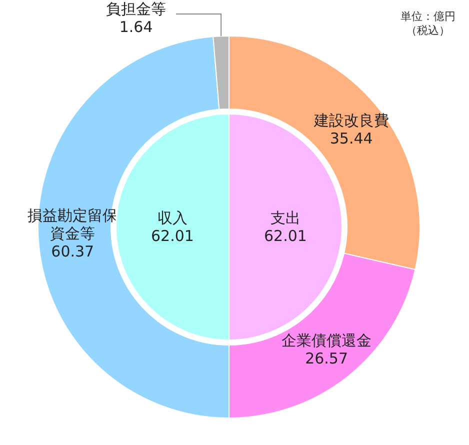  What do you see at coordinates (428, 30) in the screenshot?
I see `text: （税込）` at bounding box center [428, 30].